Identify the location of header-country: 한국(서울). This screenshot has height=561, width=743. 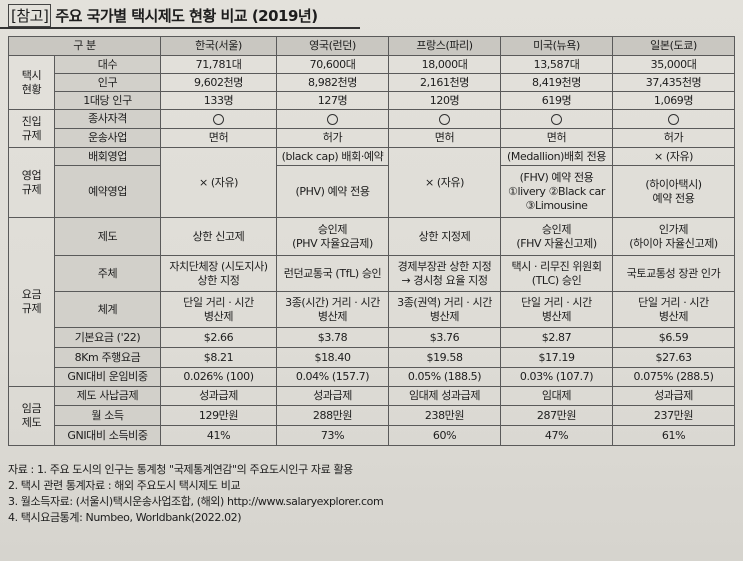
(219, 46).